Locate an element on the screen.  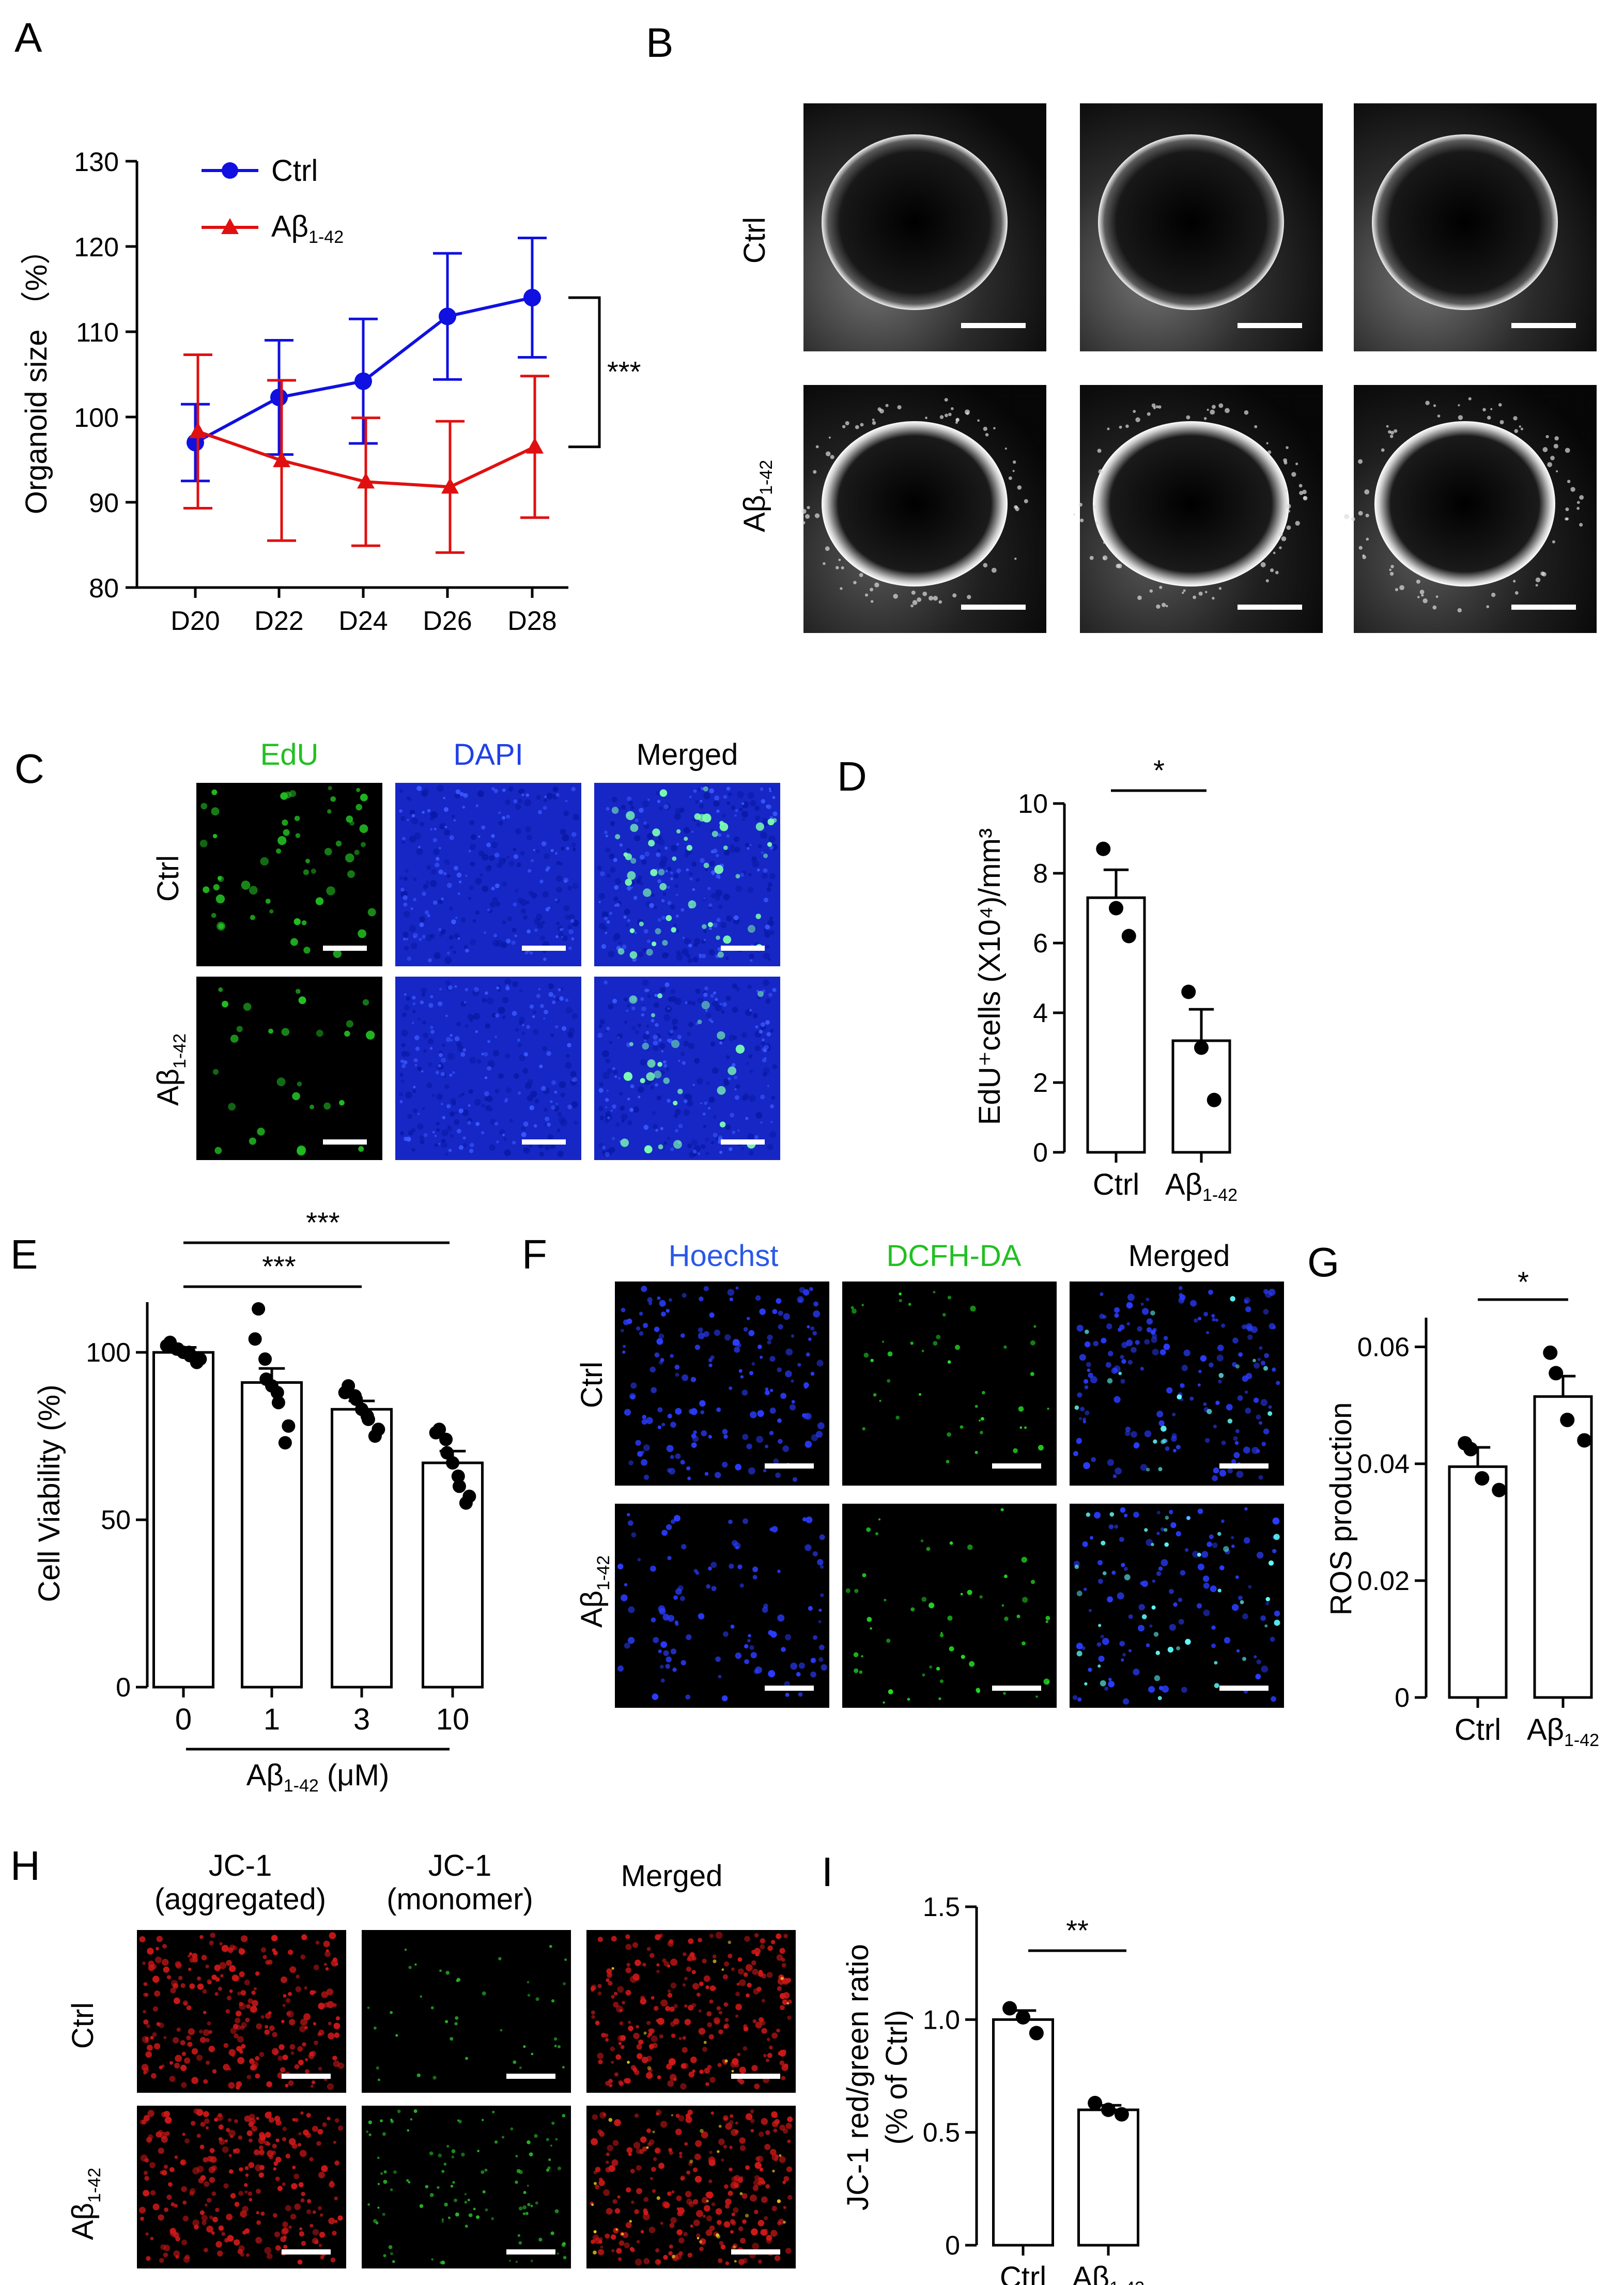
ros-positive-cell is located at coordinates (857, 1670).